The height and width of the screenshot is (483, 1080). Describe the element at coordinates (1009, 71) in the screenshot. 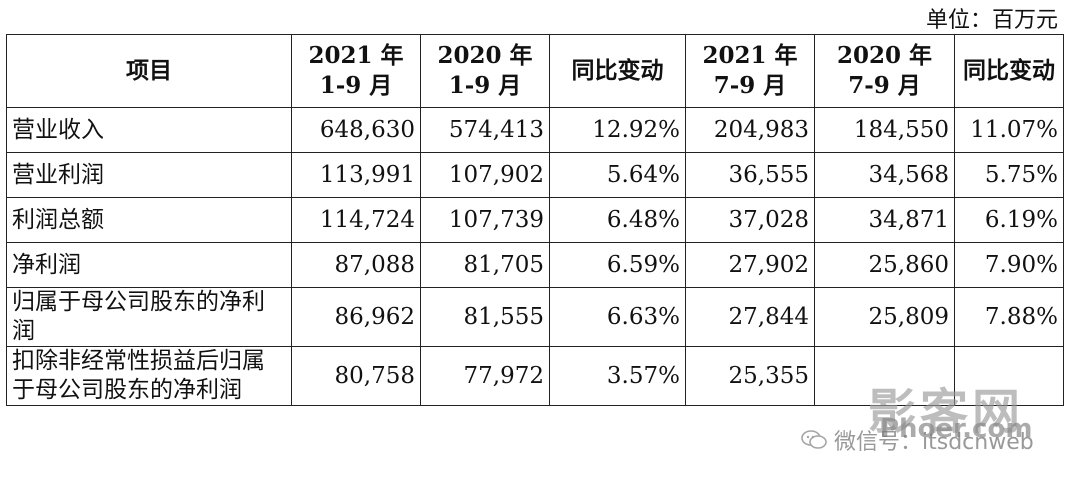

I see `header-yoy-q3: 同比变动` at that location.